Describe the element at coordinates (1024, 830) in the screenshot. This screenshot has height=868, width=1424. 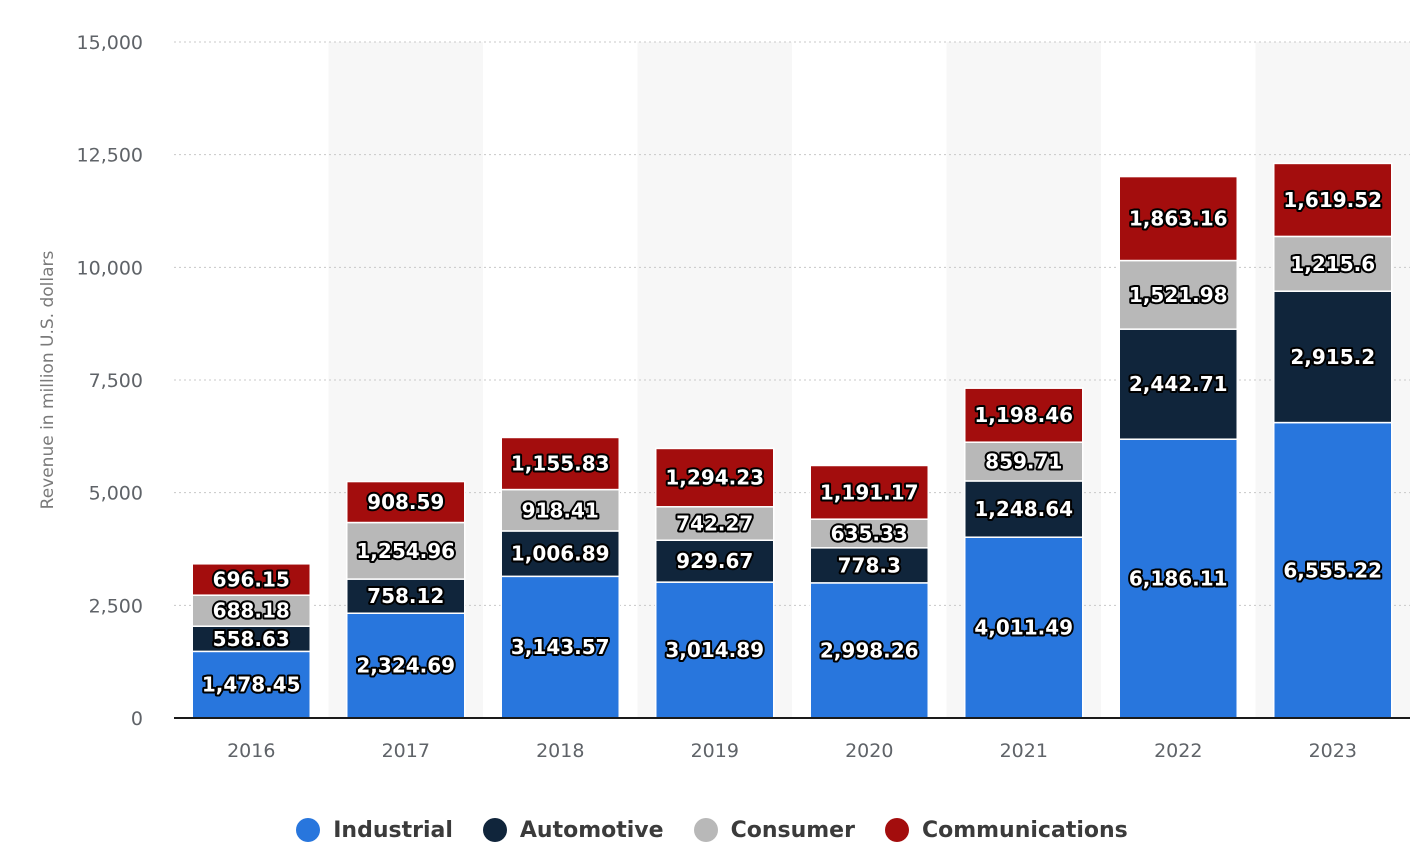
I see `legend-label: Communications` at that location.